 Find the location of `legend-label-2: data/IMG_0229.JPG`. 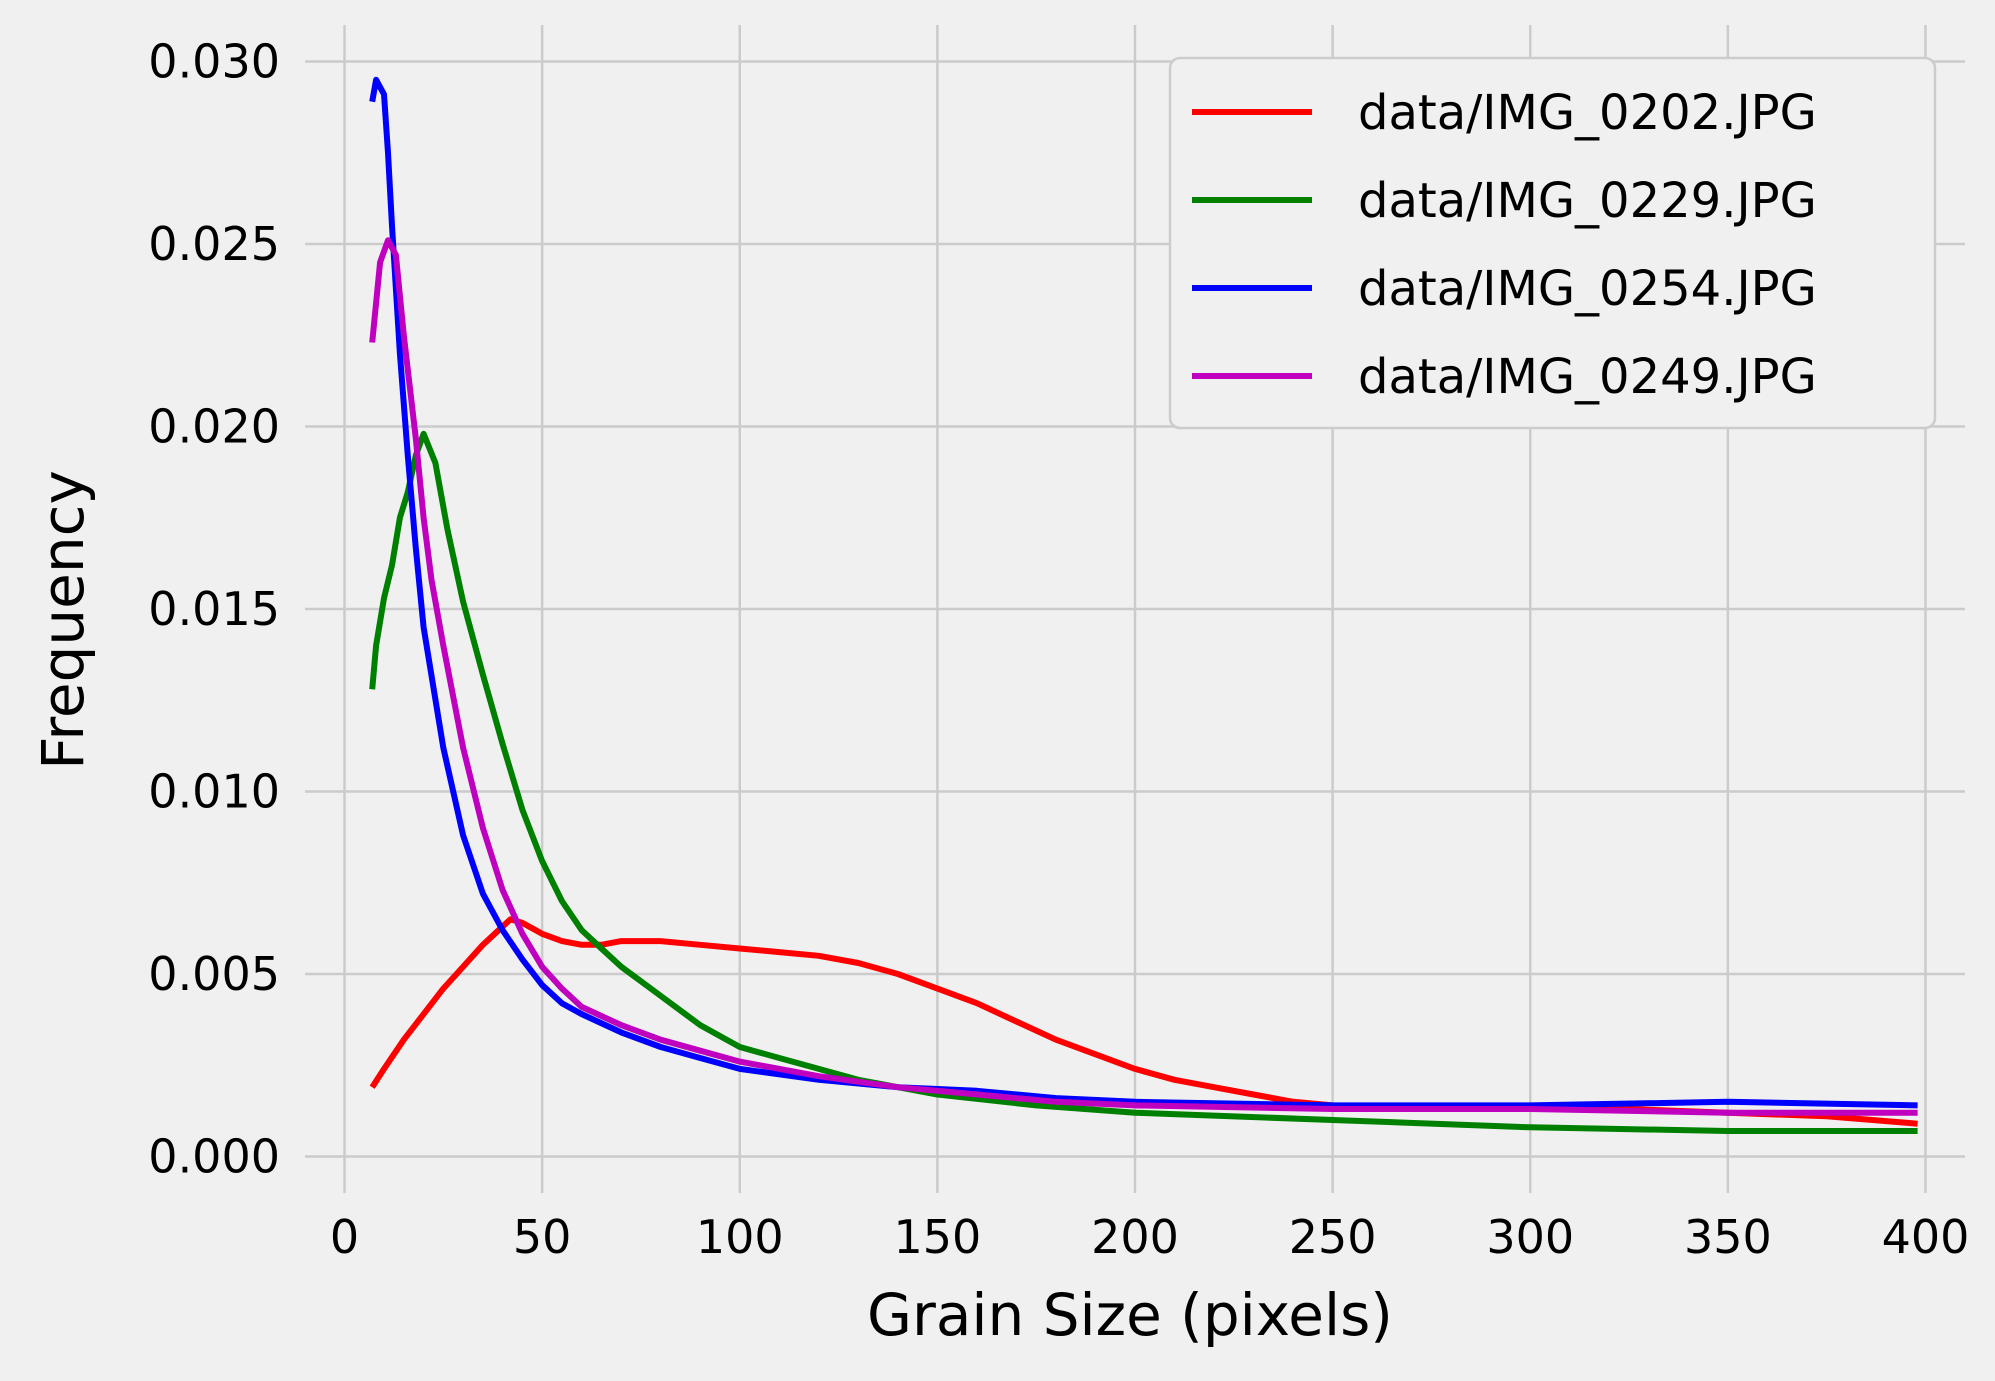

legend-label-2: data/IMG_0229.JPG is located at coordinates (1587, 201).